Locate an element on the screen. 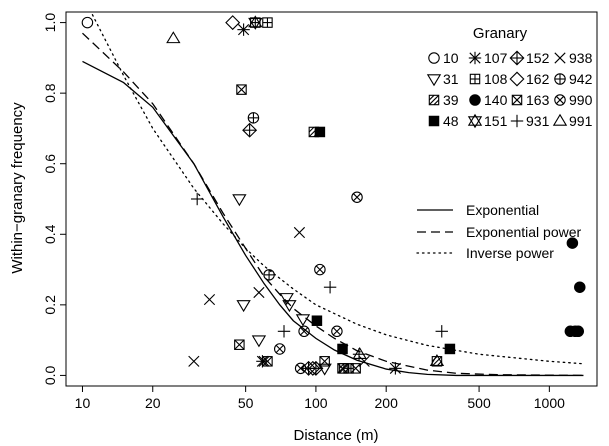  legend-label: 140 is located at coordinates (496, 100).